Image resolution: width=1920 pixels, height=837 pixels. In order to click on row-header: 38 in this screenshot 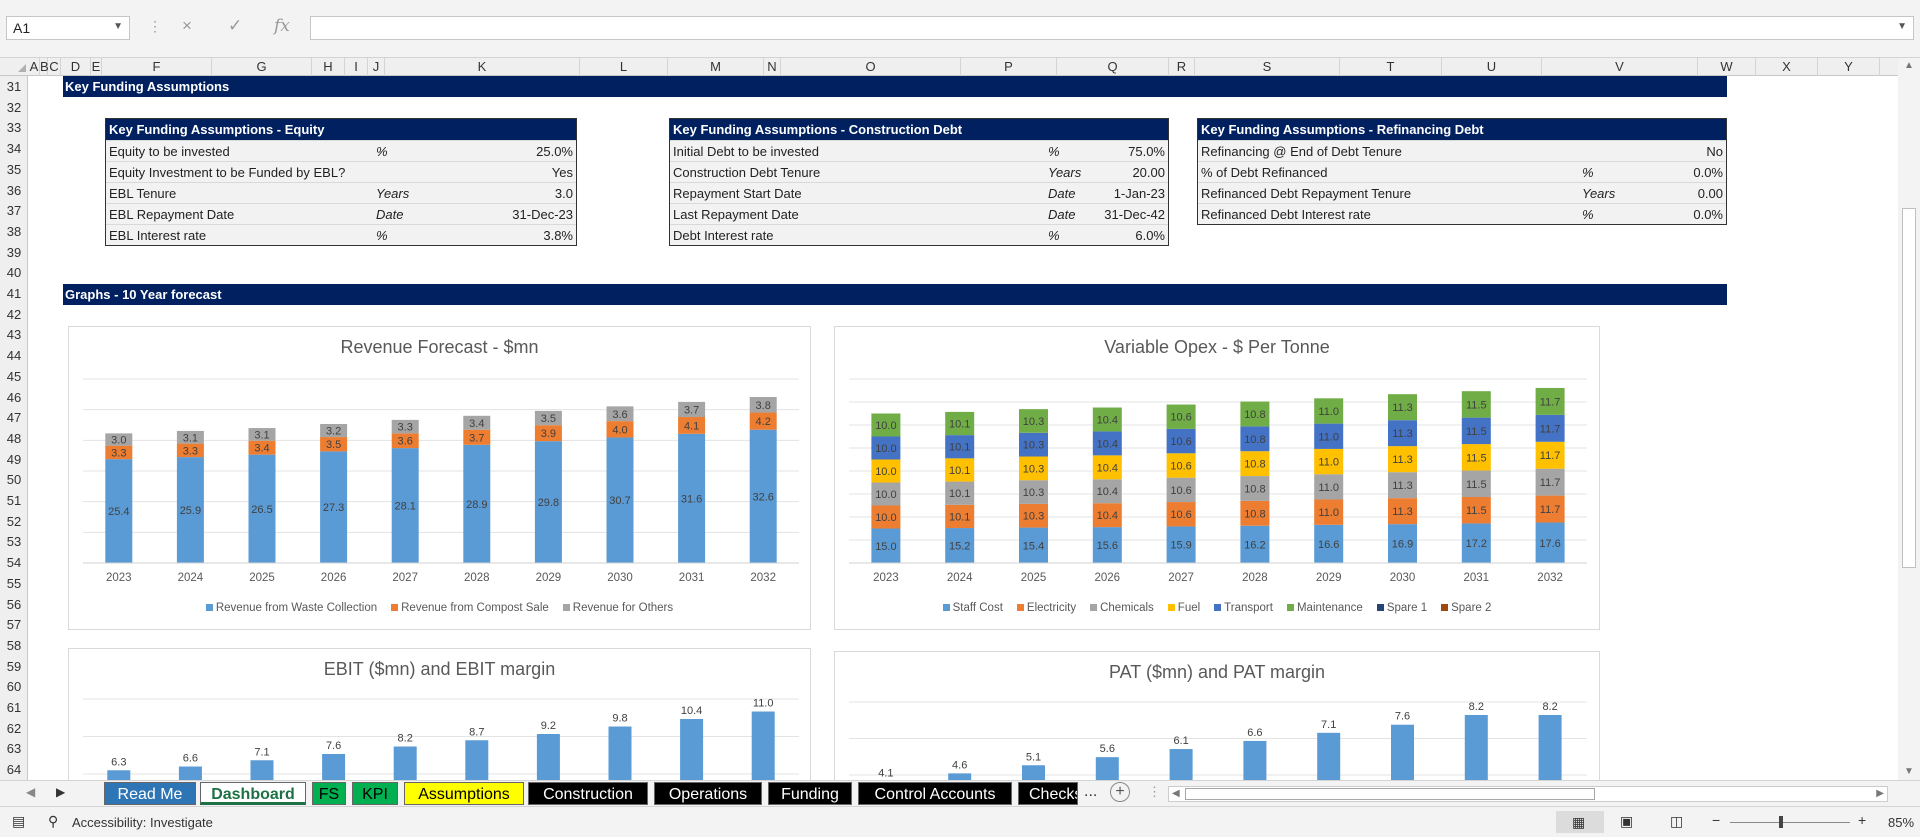, I will do `click(14, 231)`.